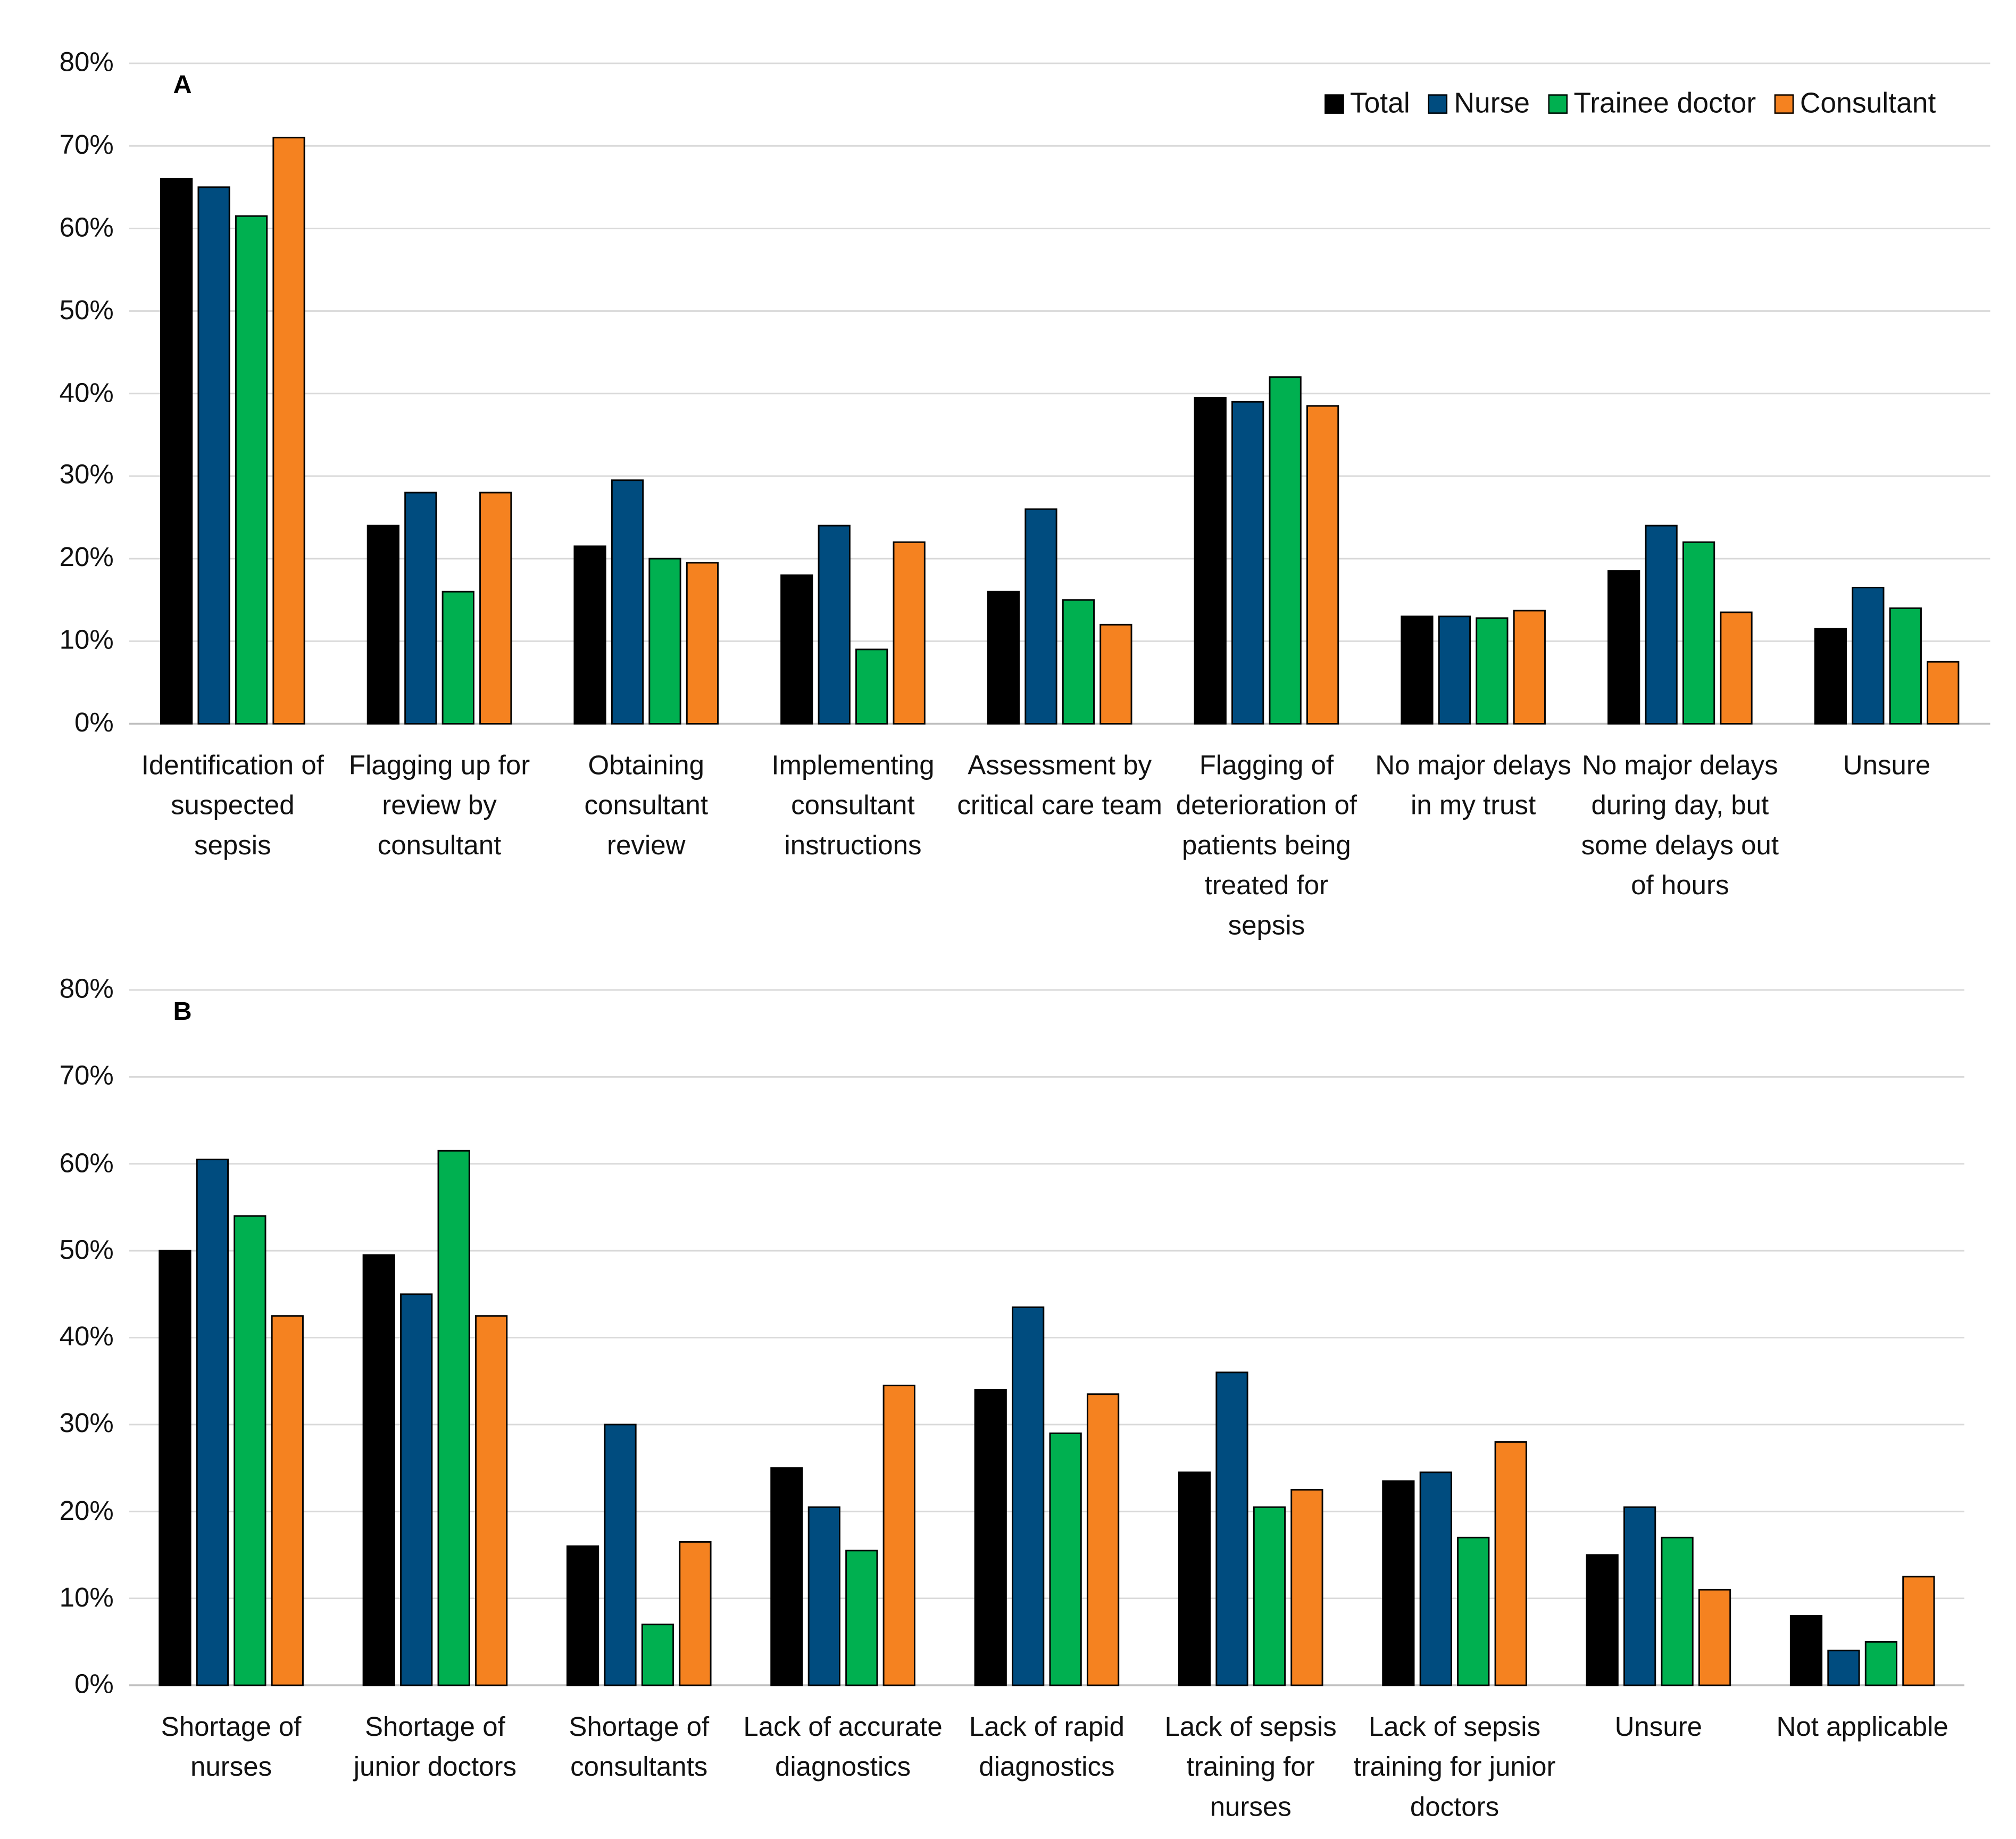 The image size is (2016, 1839). Describe the element at coordinates (1868, 103) in the screenshot. I see `legend-label: Consultant` at that location.